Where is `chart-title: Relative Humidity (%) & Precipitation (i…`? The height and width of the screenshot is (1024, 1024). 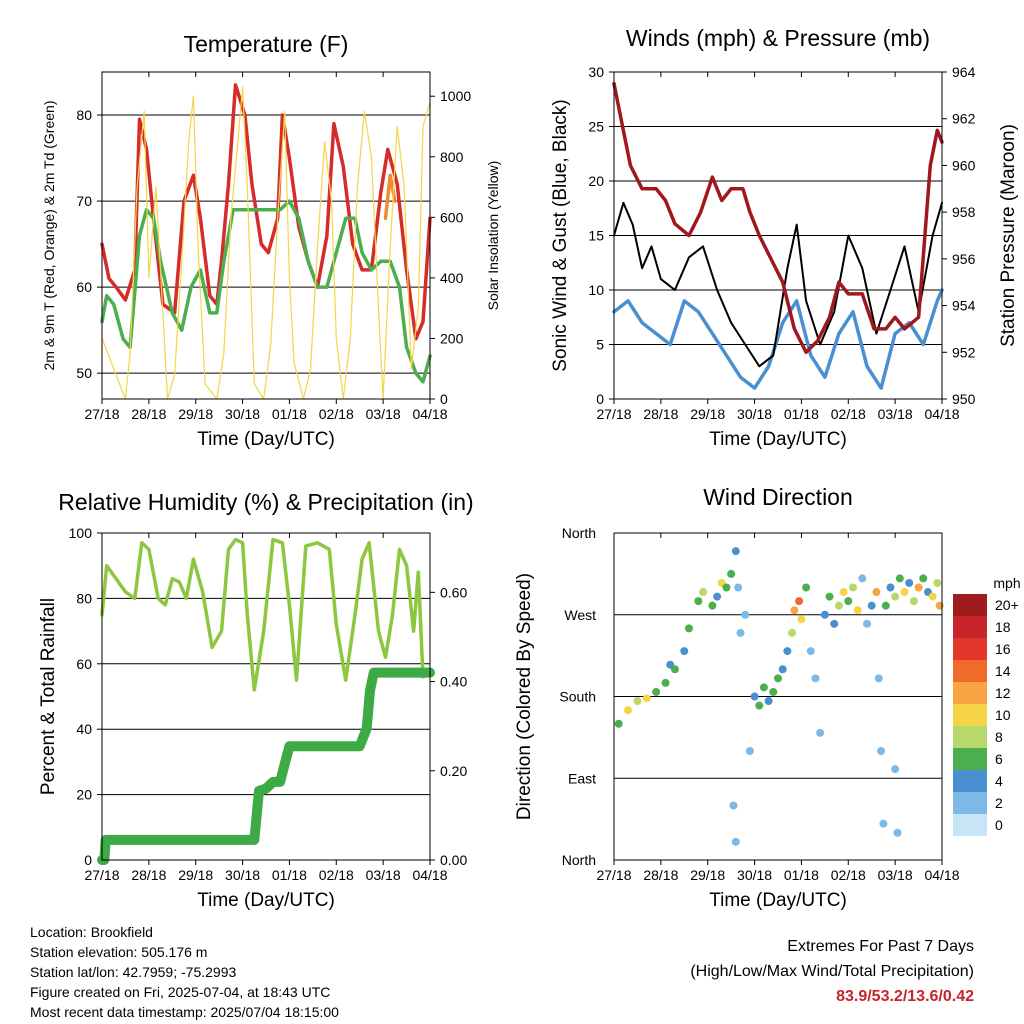 chart-title: Relative Humidity (%) & Precipitation (i… is located at coordinates (265, 502).